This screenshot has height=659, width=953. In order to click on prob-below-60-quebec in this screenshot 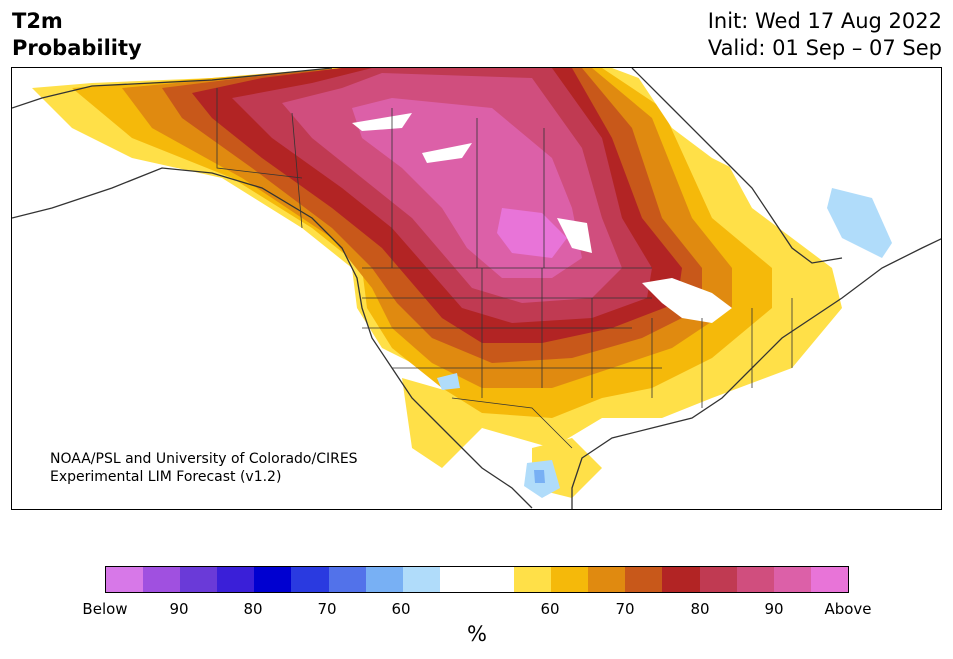, I will do `click(859, 223)`.